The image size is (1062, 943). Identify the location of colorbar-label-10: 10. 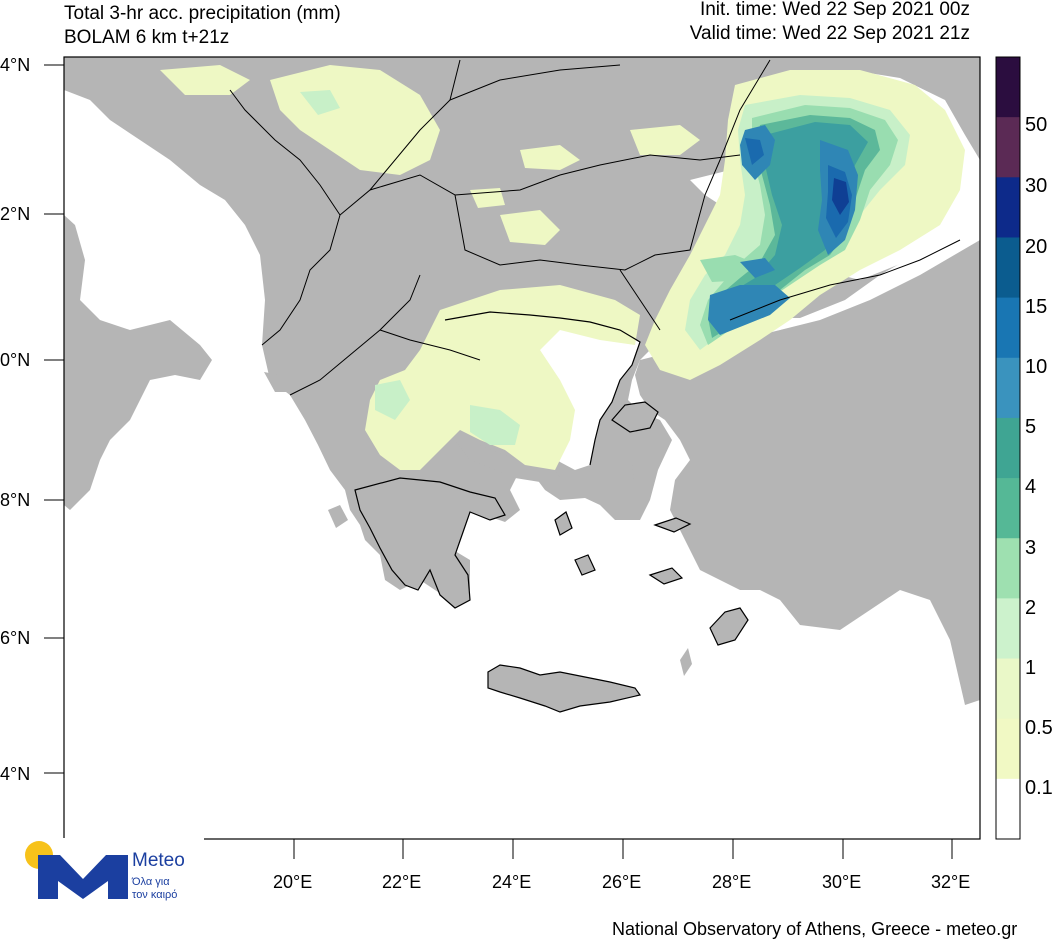
(1036, 367).